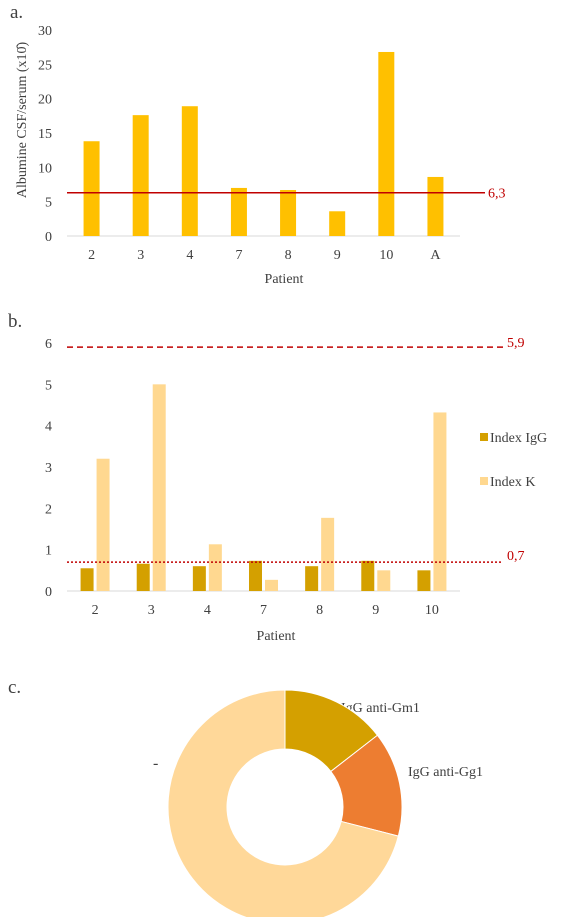  Describe the element at coordinates (48, 427) in the screenshot. I see `y-tick-label: 4` at that location.